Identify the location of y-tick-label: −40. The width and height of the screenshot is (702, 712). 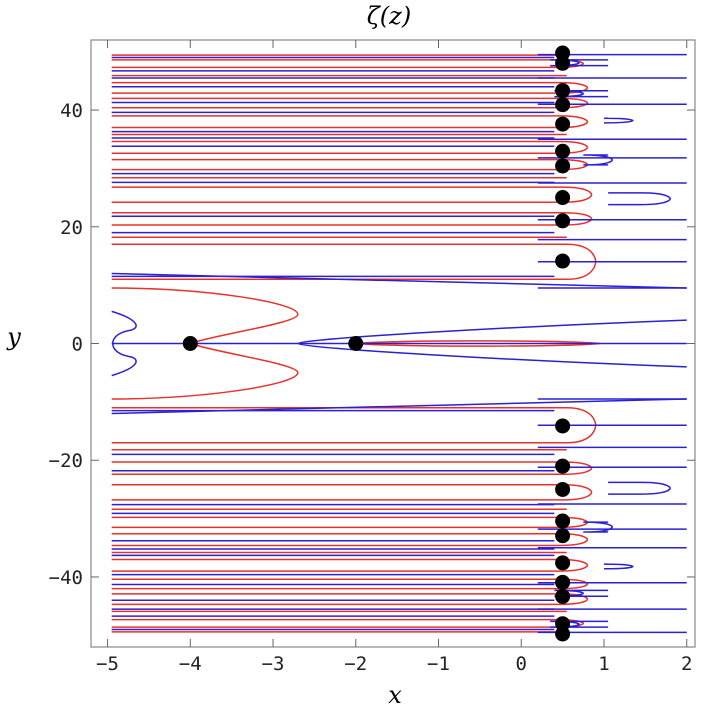
(66, 578).